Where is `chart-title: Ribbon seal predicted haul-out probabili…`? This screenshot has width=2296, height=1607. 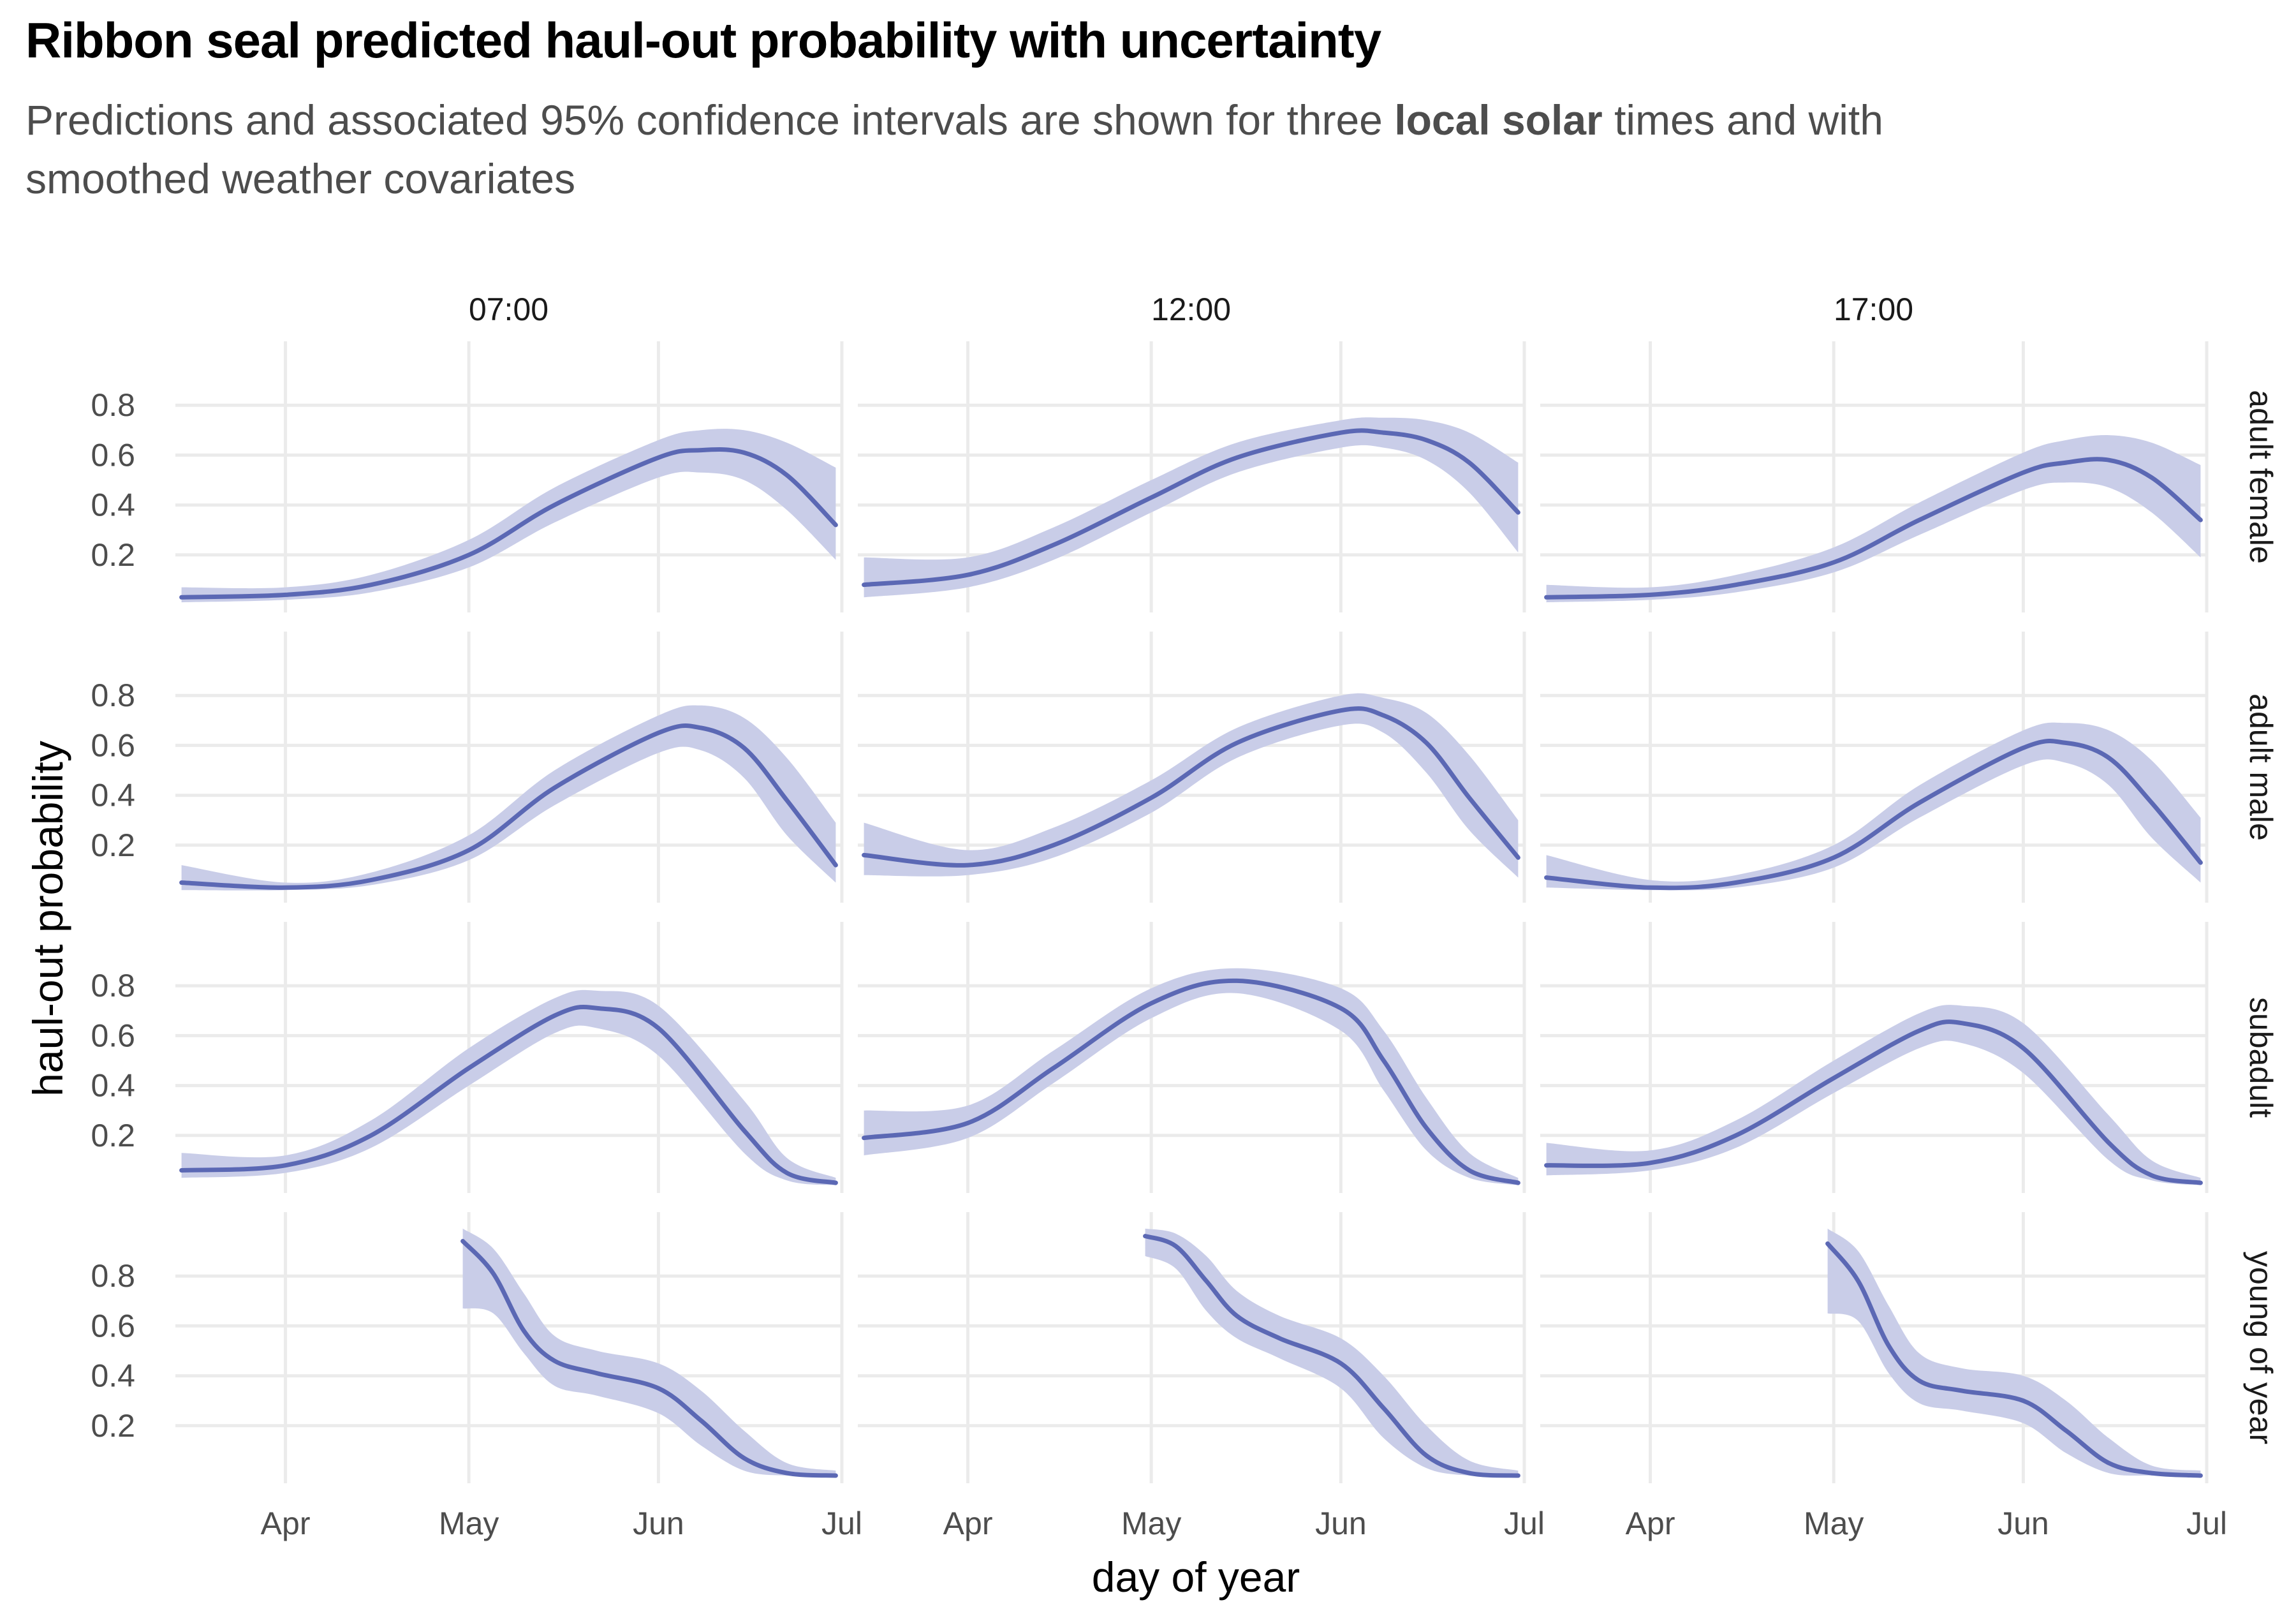
chart-title: Ribbon seal predicted haul-out probabili… is located at coordinates (703, 40).